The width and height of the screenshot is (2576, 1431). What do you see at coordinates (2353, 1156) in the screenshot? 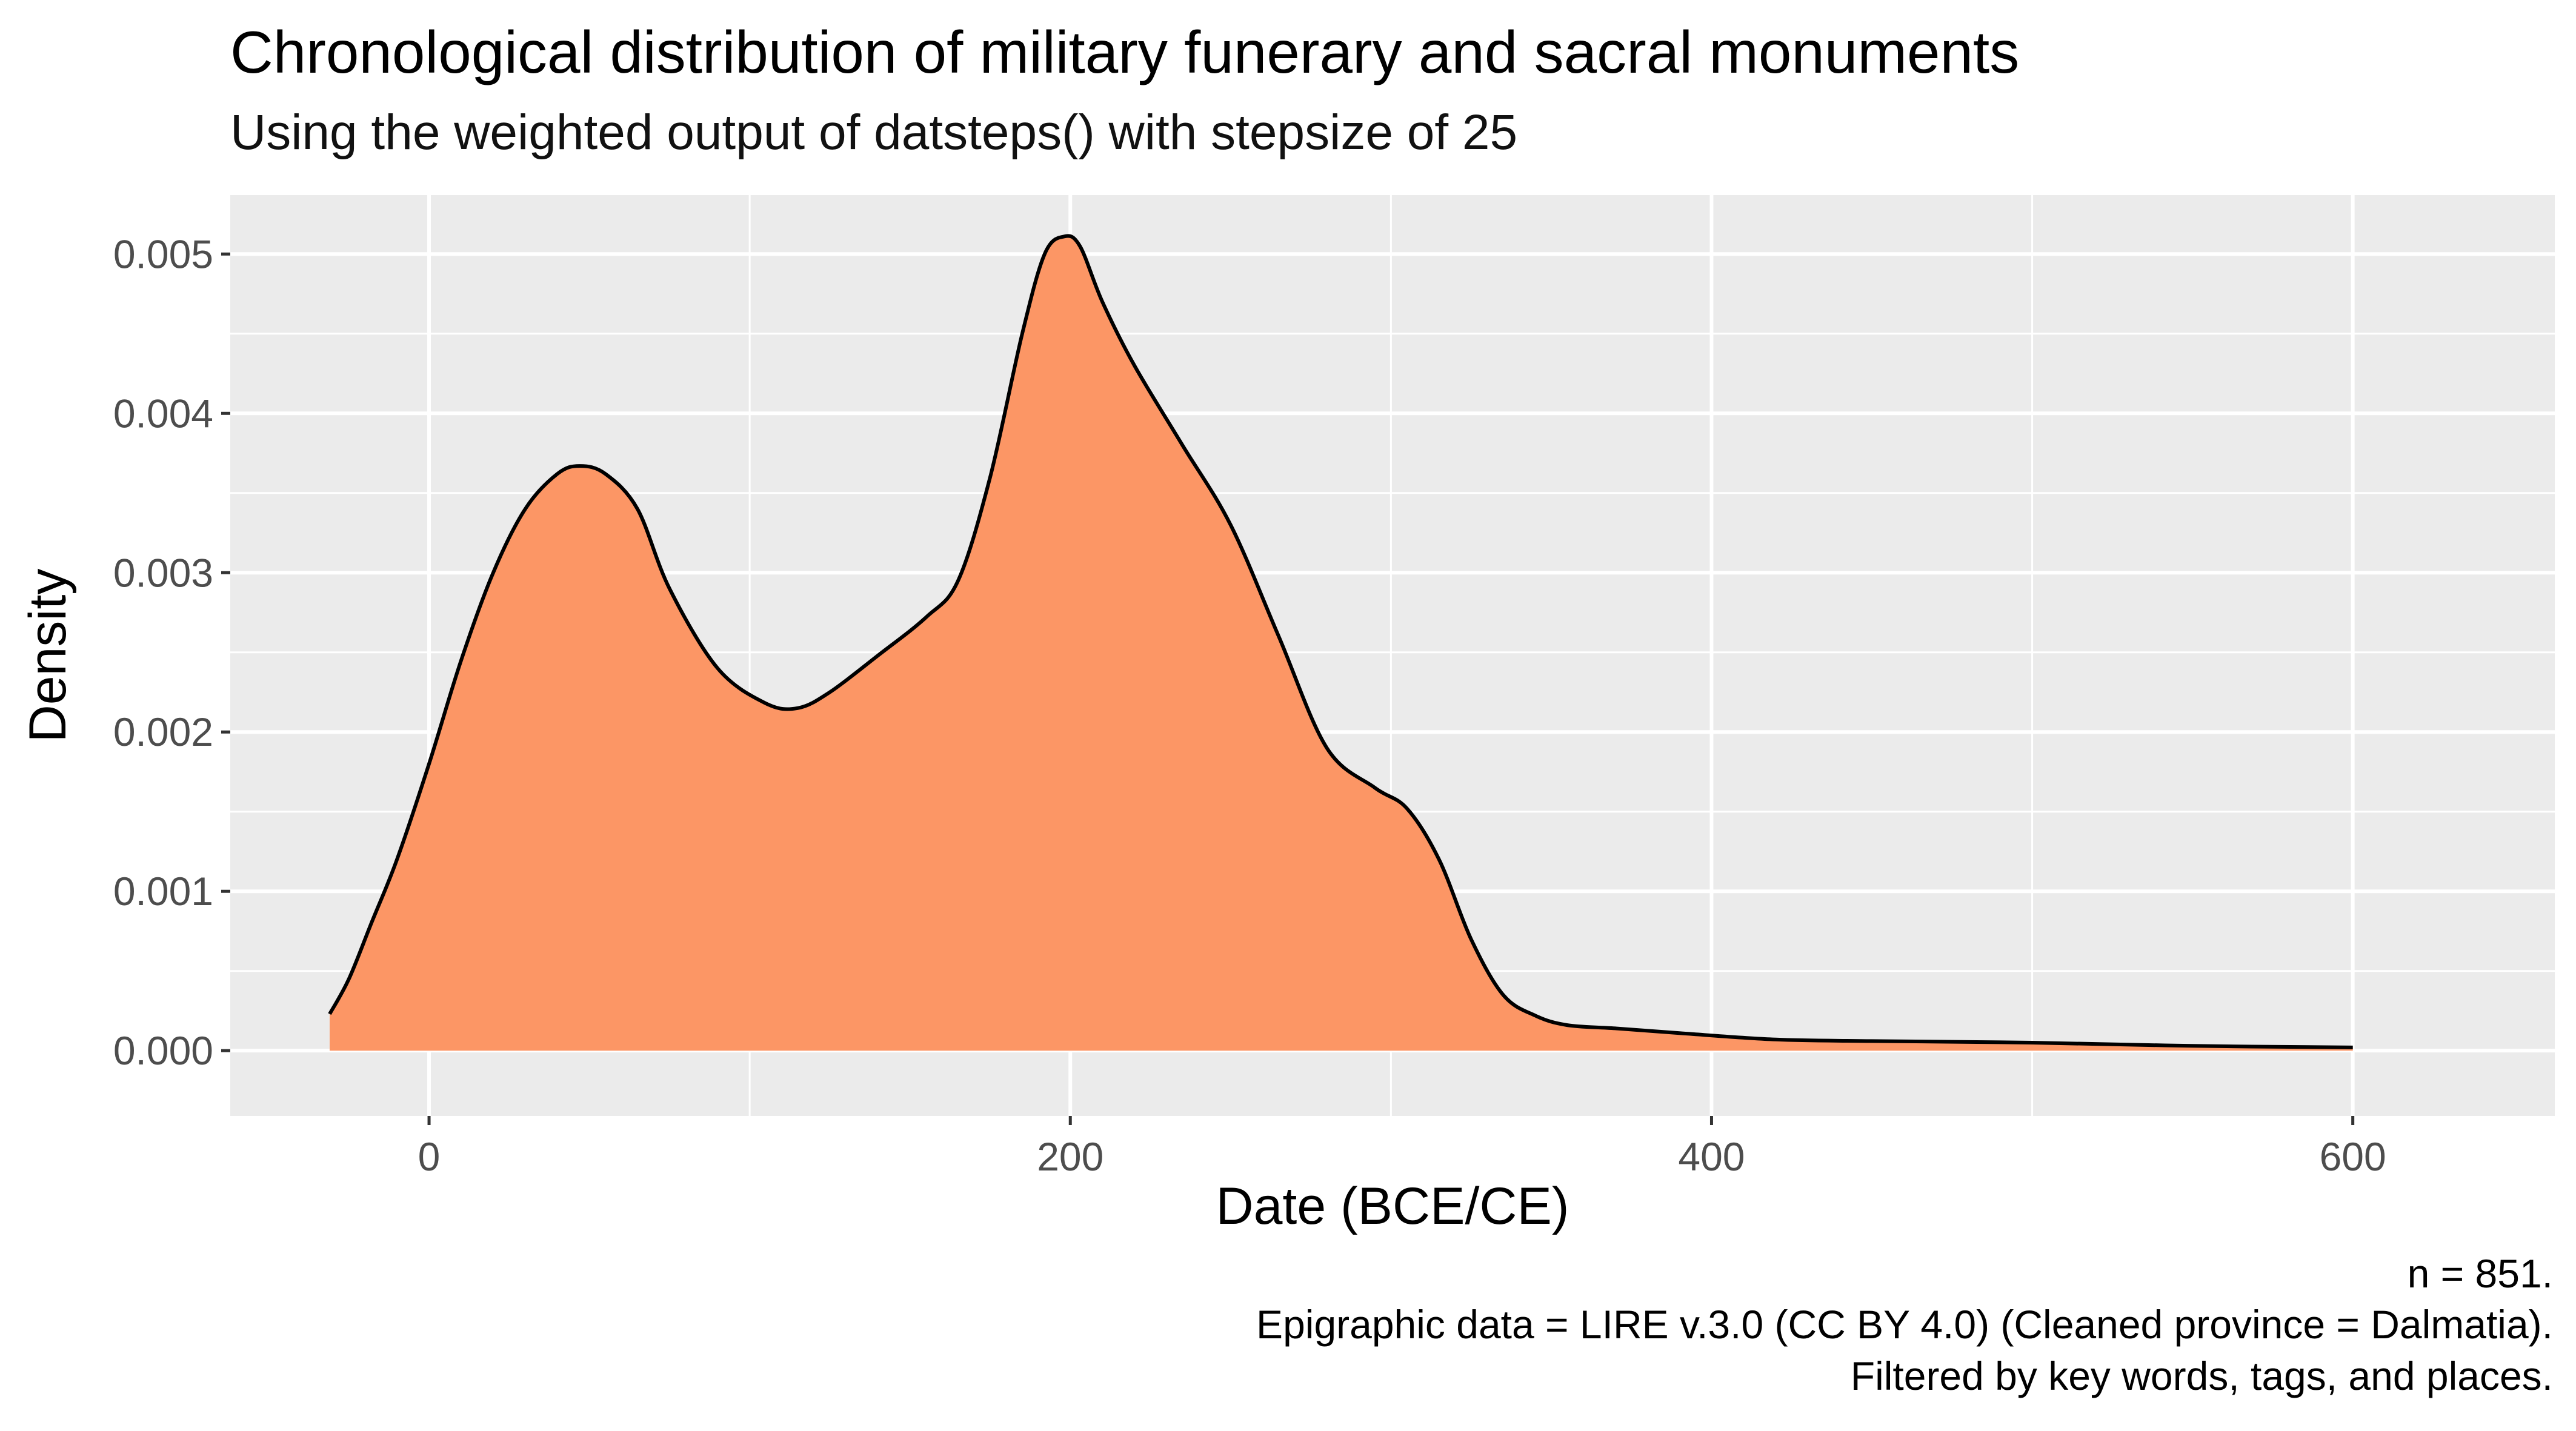
I see `x-tick-label: 600` at bounding box center [2353, 1156].